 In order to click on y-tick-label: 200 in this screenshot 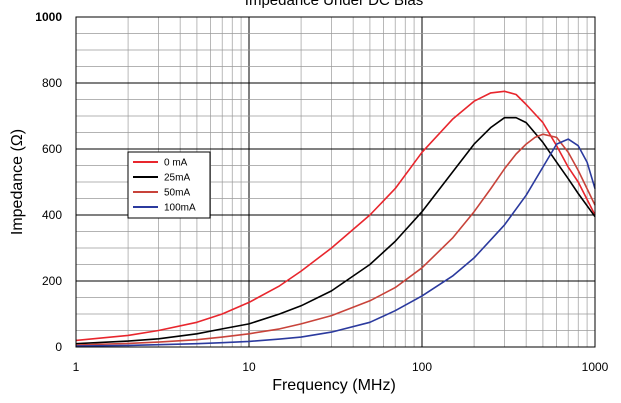, I will do `click(52, 281)`.